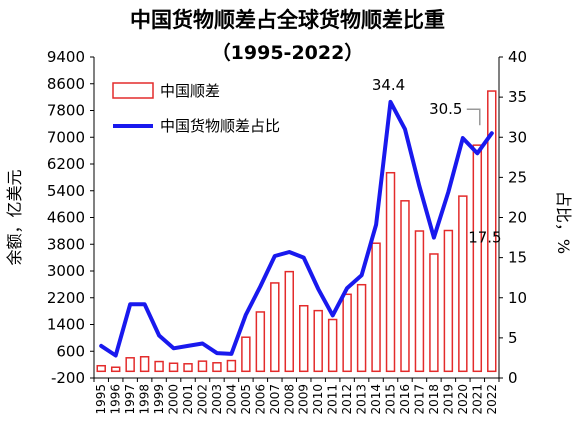 Image resolution: width=575 pixels, height=448 pixels. I want to click on x-axis-tick-label: 2005, so click(246, 399).